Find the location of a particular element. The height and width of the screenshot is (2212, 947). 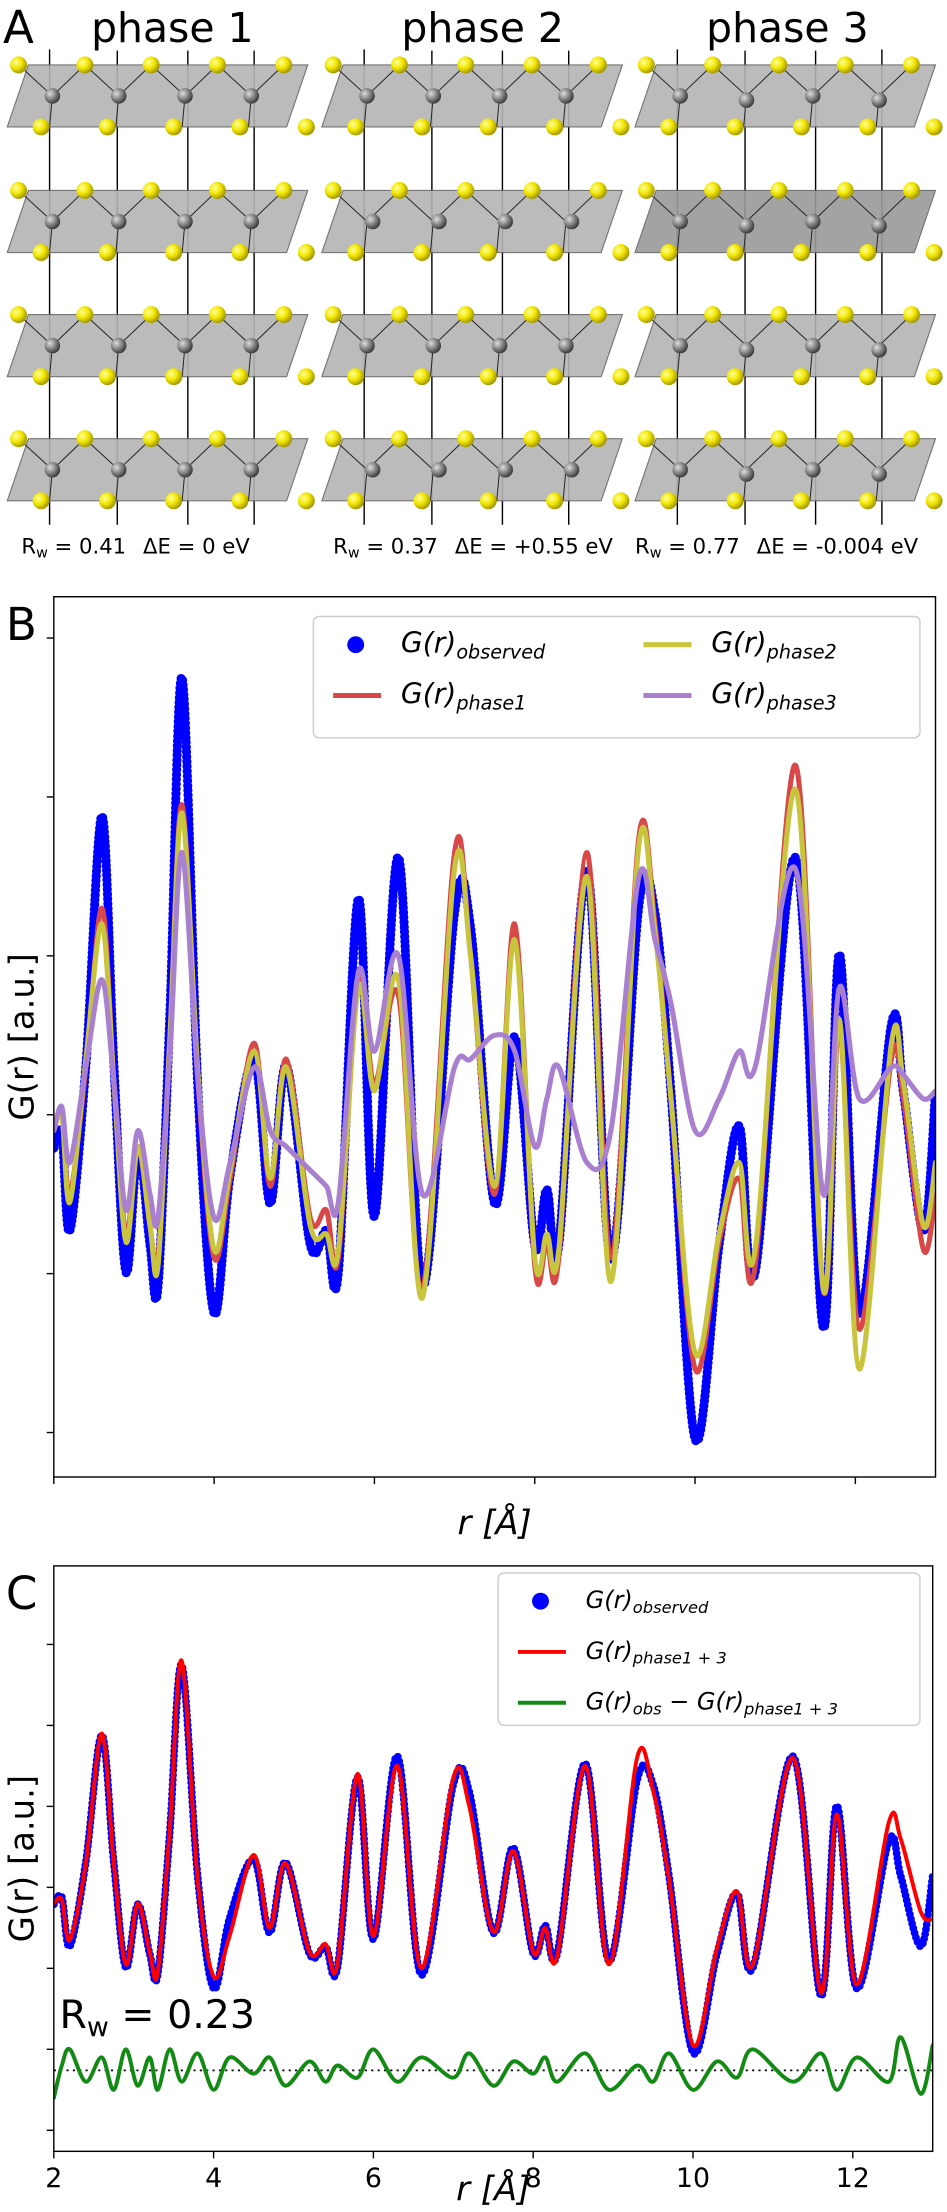

x-tick-label: 10 is located at coordinates (693, 2178).